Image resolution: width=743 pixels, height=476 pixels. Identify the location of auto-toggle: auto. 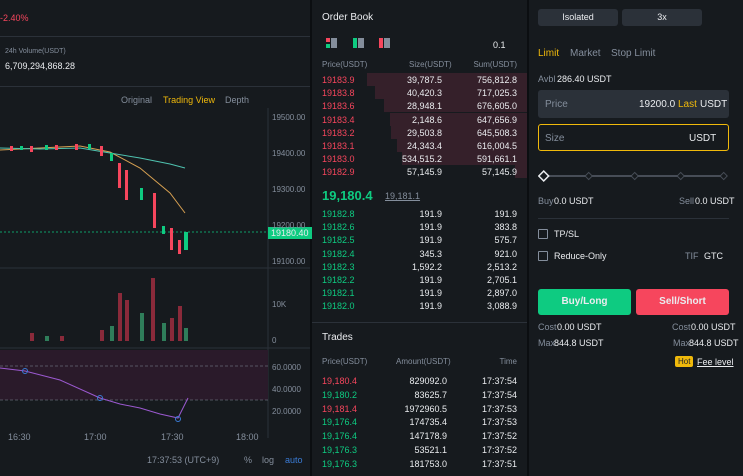
(294, 460).